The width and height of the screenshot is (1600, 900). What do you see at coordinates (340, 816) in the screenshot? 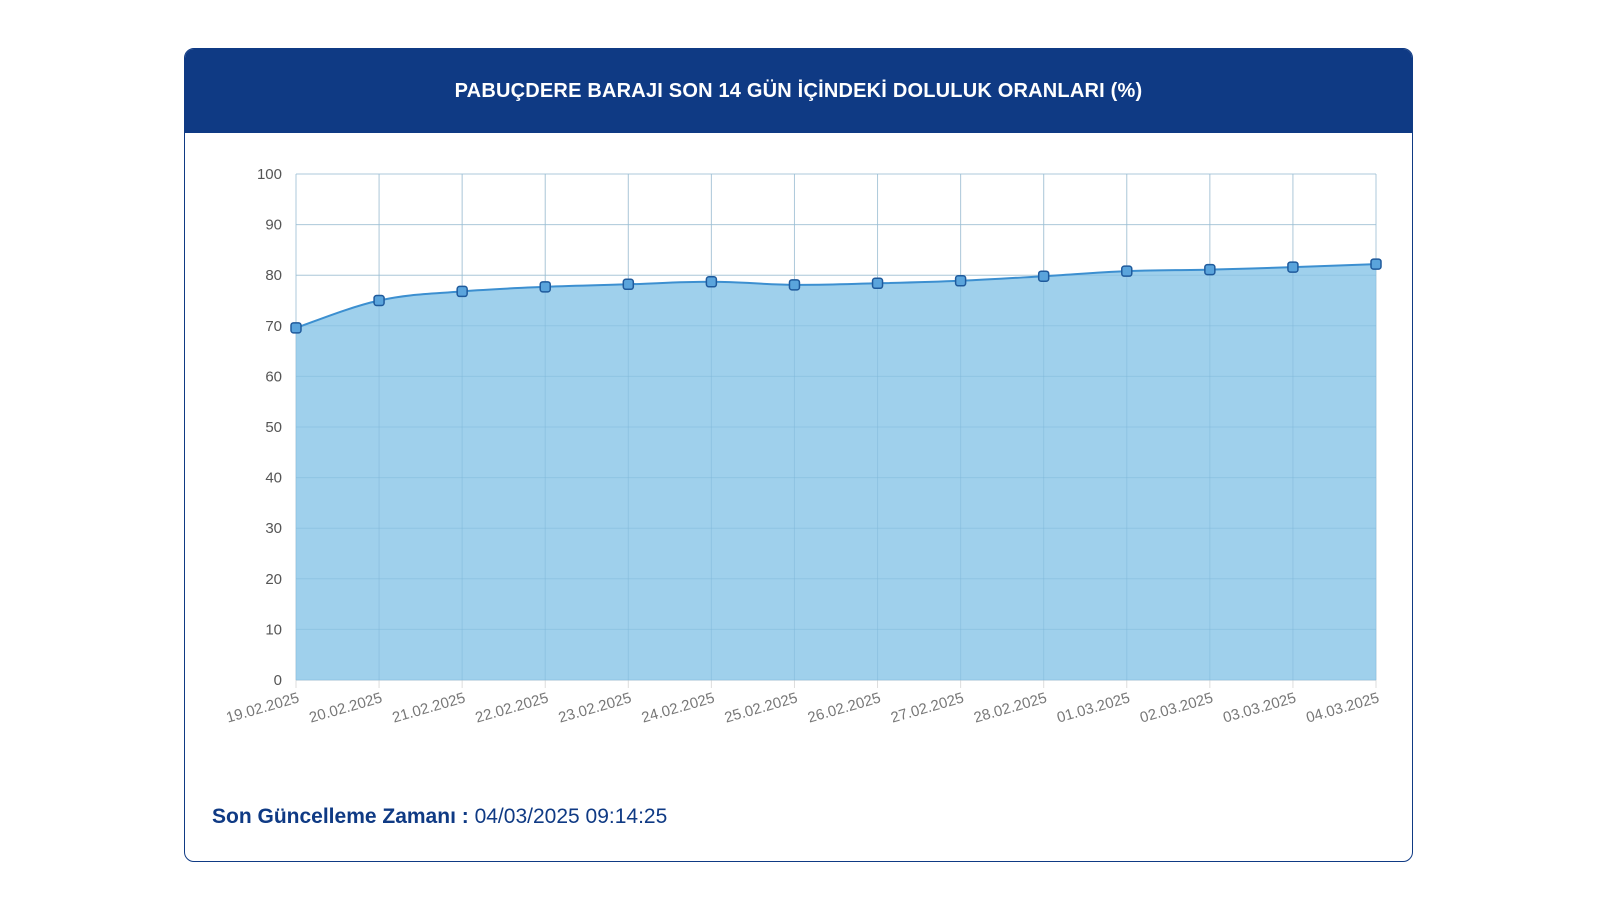
I see `last-update-label: Son Güncelleme Zamanı :` at bounding box center [340, 816].